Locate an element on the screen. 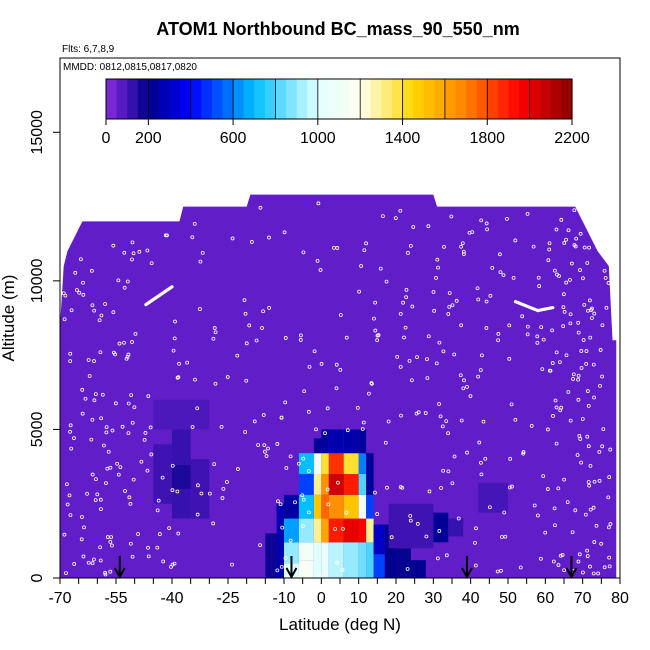  y-tick-label: 10000 is located at coordinates (37, 281).